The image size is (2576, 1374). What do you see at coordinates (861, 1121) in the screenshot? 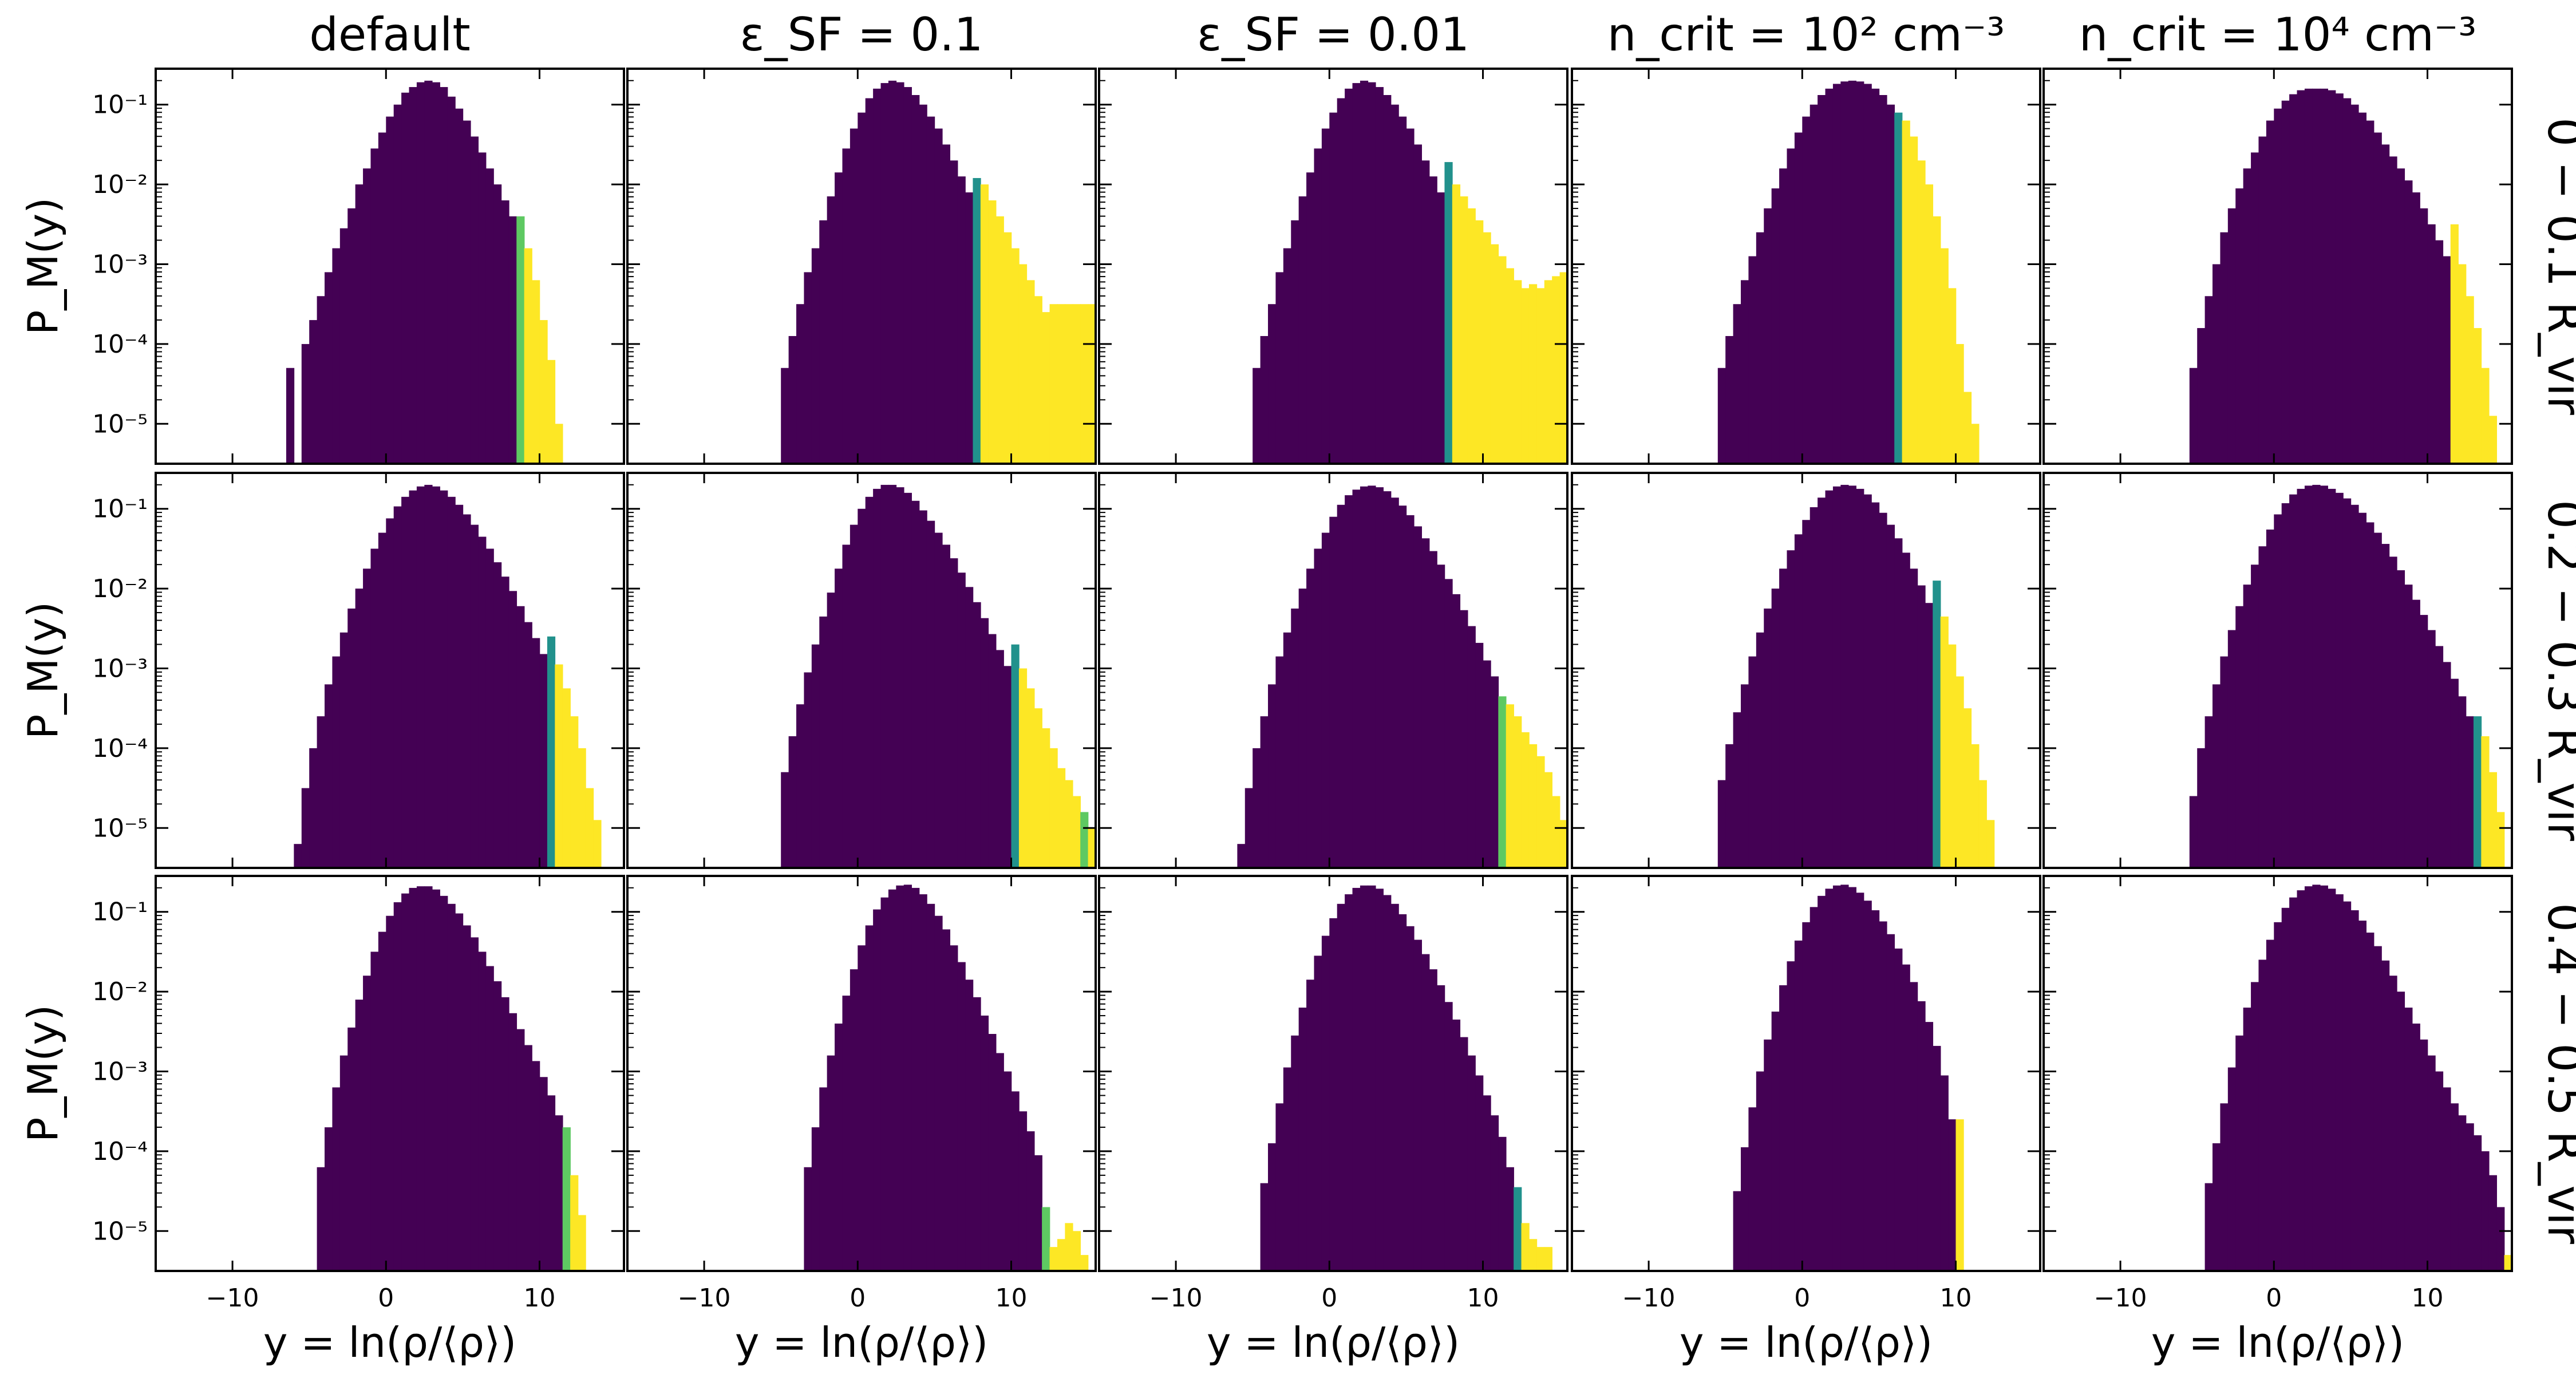
I see `panel-r2-c1: −10 0 10y = ln(ρ/⟨ρ⟩)` at bounding box center [861, 1121].